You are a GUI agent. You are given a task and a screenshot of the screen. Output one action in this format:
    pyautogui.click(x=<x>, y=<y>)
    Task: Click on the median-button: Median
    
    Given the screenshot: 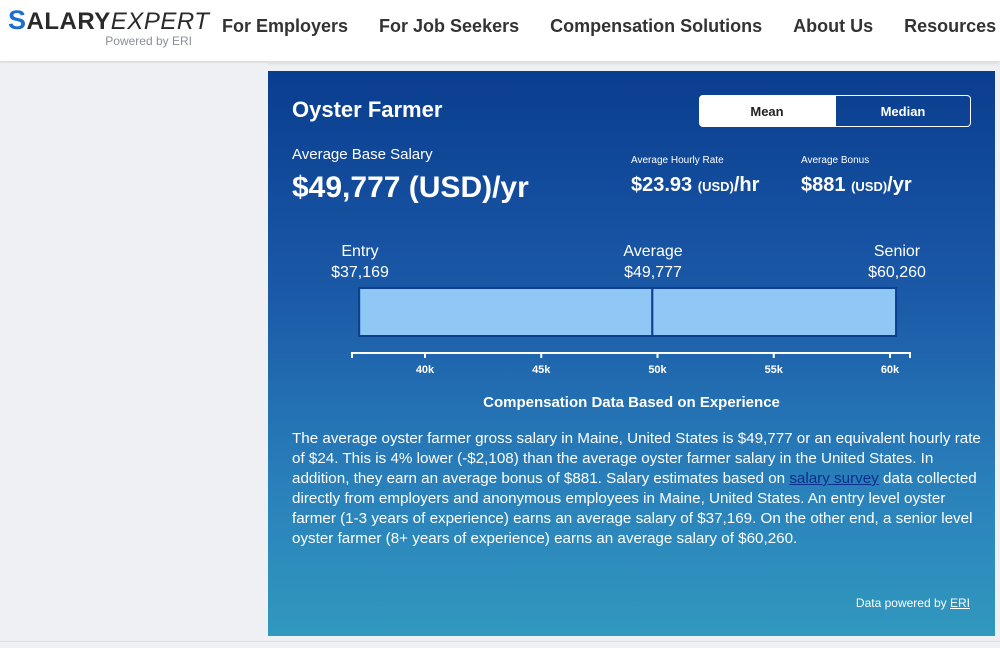 What is the action you would take?
    pyautogui.click(x=903, y=111)
    